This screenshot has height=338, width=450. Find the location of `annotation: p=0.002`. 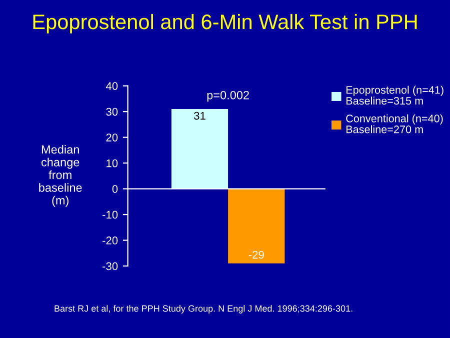

annotation: p=0.002 is located at coordinates (228, 96).